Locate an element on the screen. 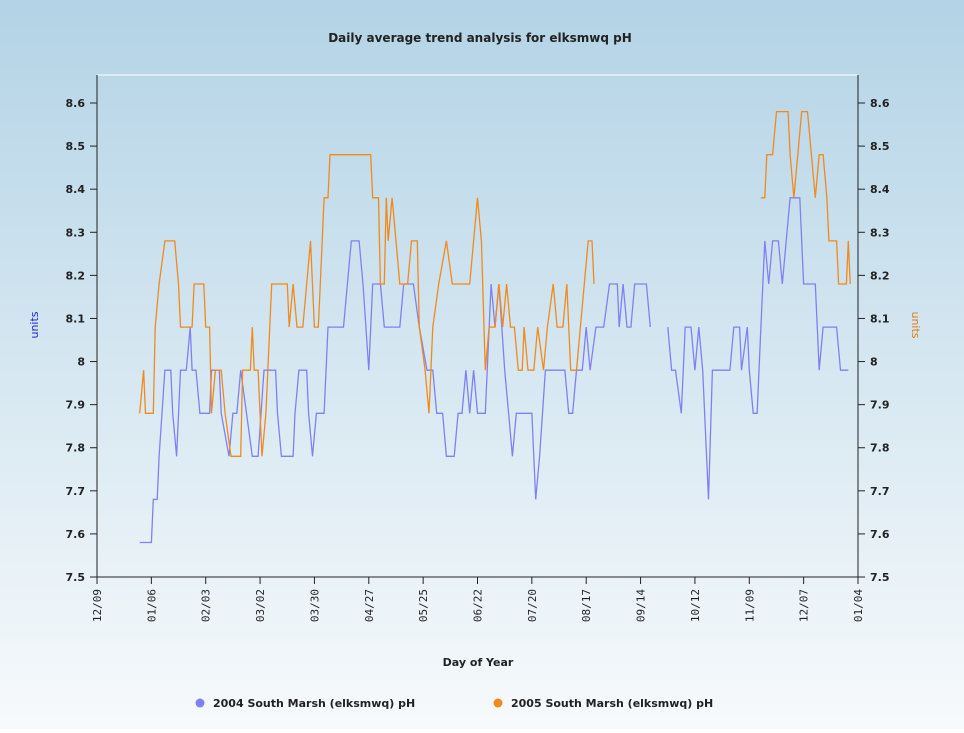 This screenshot has width=964, height=733. y-tick-label: 8.4 is located at coordinates (76, 189).